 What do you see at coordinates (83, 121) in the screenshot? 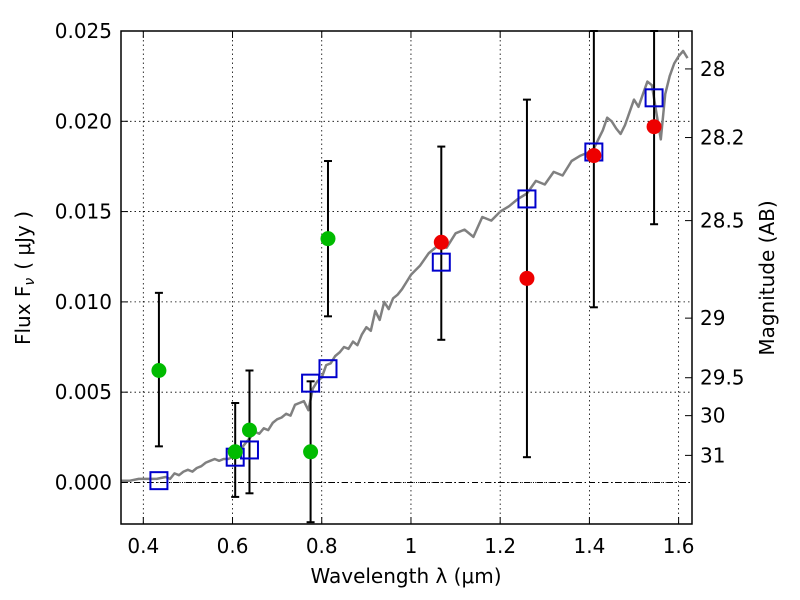
I see `y-tick-label: 0.020` at bounding box center [83, 121].